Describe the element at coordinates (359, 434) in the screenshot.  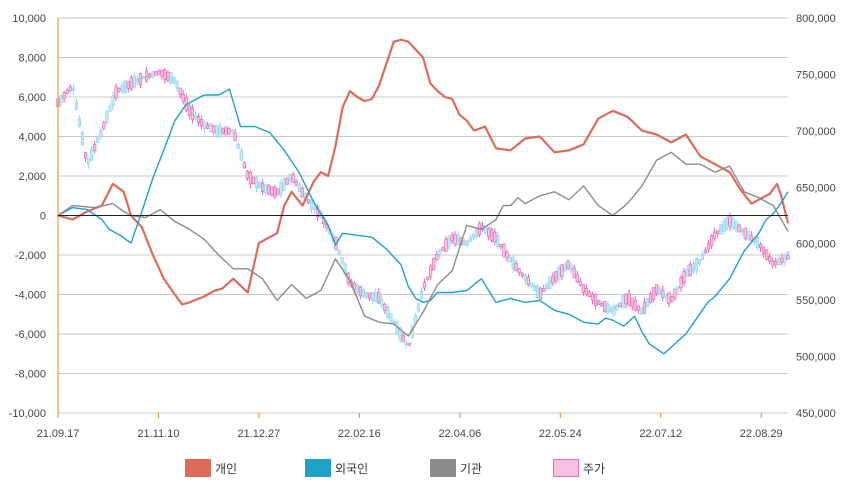
I see `x-tick-label: 22.02.16` at that location.